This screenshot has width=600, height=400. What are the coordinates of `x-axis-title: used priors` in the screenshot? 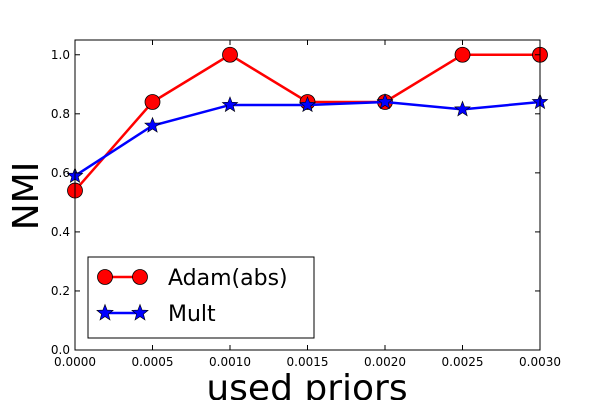 It's located at (306, 384).